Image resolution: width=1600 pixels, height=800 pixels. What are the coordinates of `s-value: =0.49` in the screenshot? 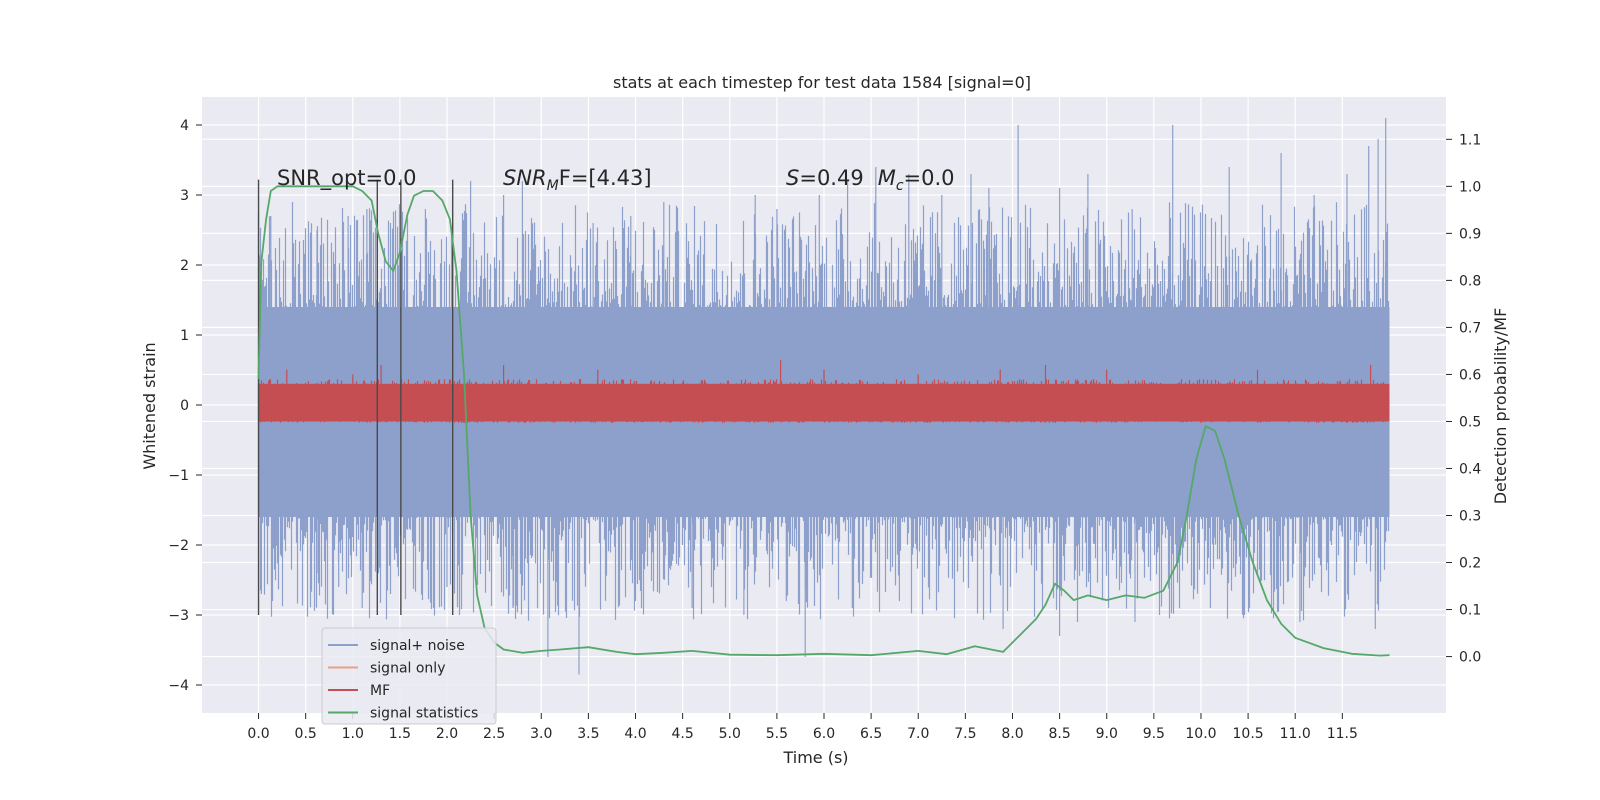 It's located at (831, 178).